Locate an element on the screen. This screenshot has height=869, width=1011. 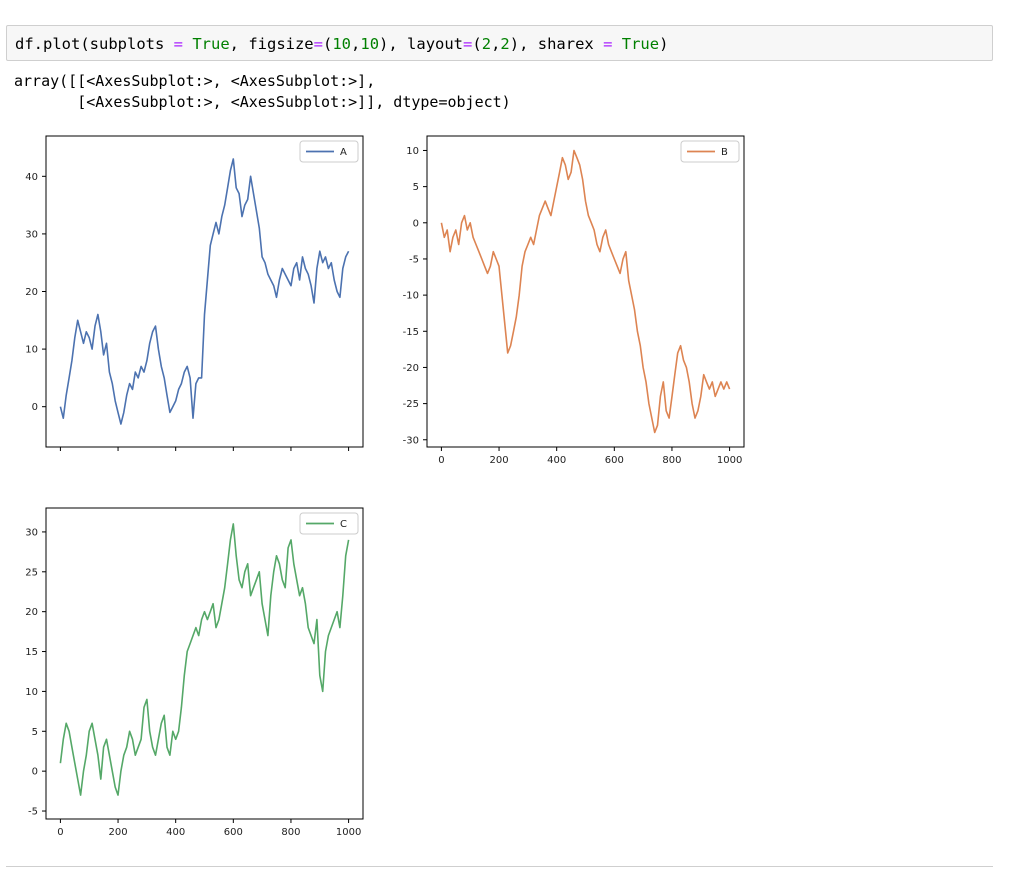
subplot-A: 0 10 20 30 40 A is located at coordinates (194, 293).